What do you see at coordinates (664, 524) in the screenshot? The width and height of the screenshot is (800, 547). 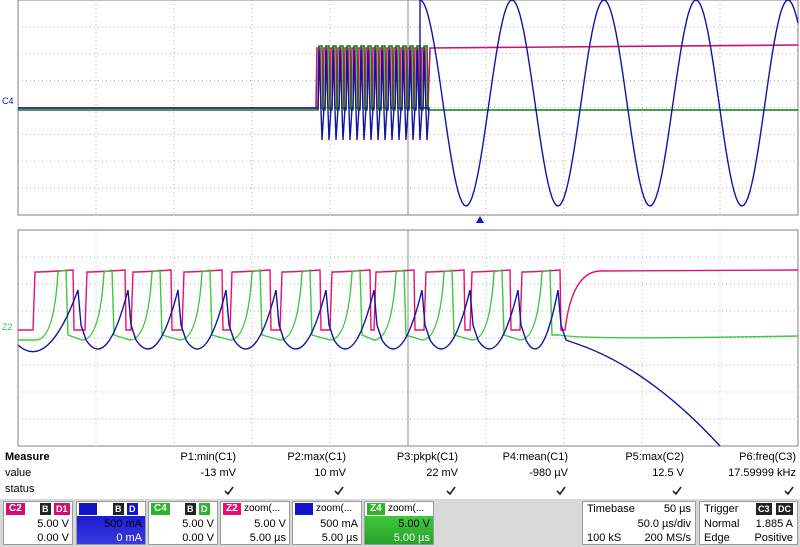 I see `timebase-per-div: 50.0 µs/div` at bounding box center [664, 524].